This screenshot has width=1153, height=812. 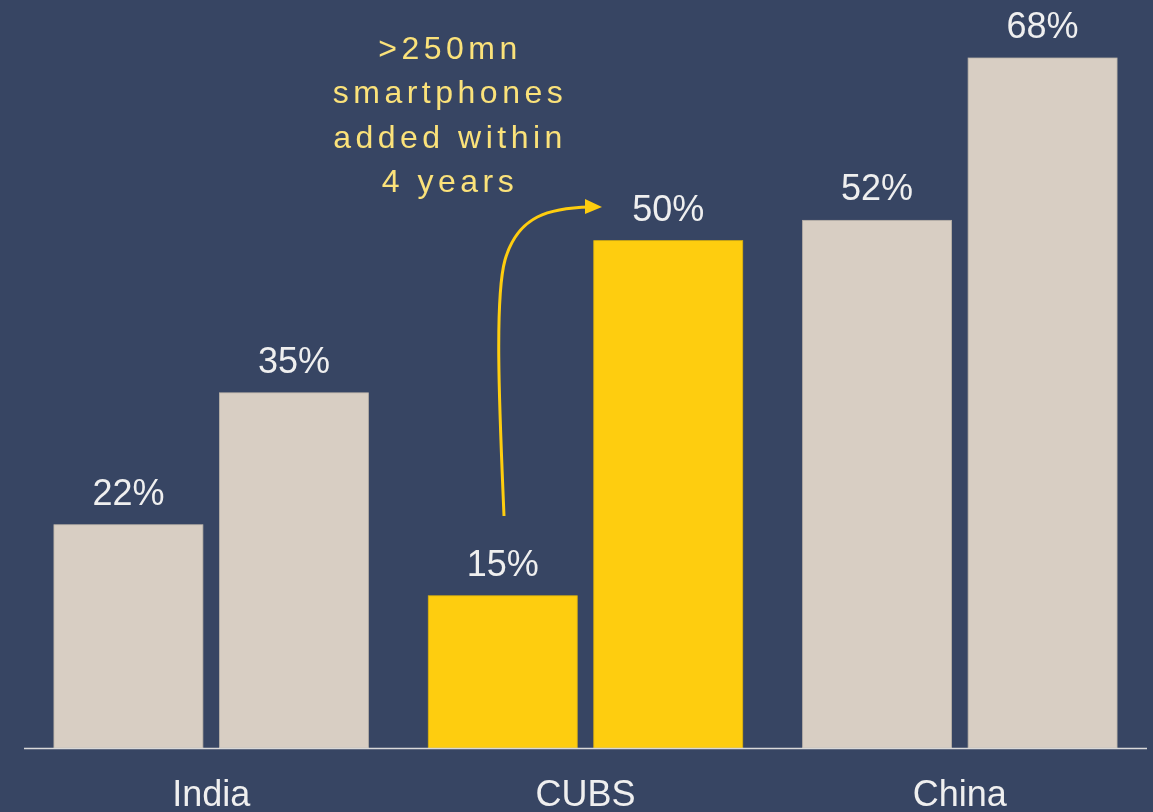 What do you see at coordinates (293, 360) in the screenshot?
I see `data-label: 35%` at bounding box center [293, 360].